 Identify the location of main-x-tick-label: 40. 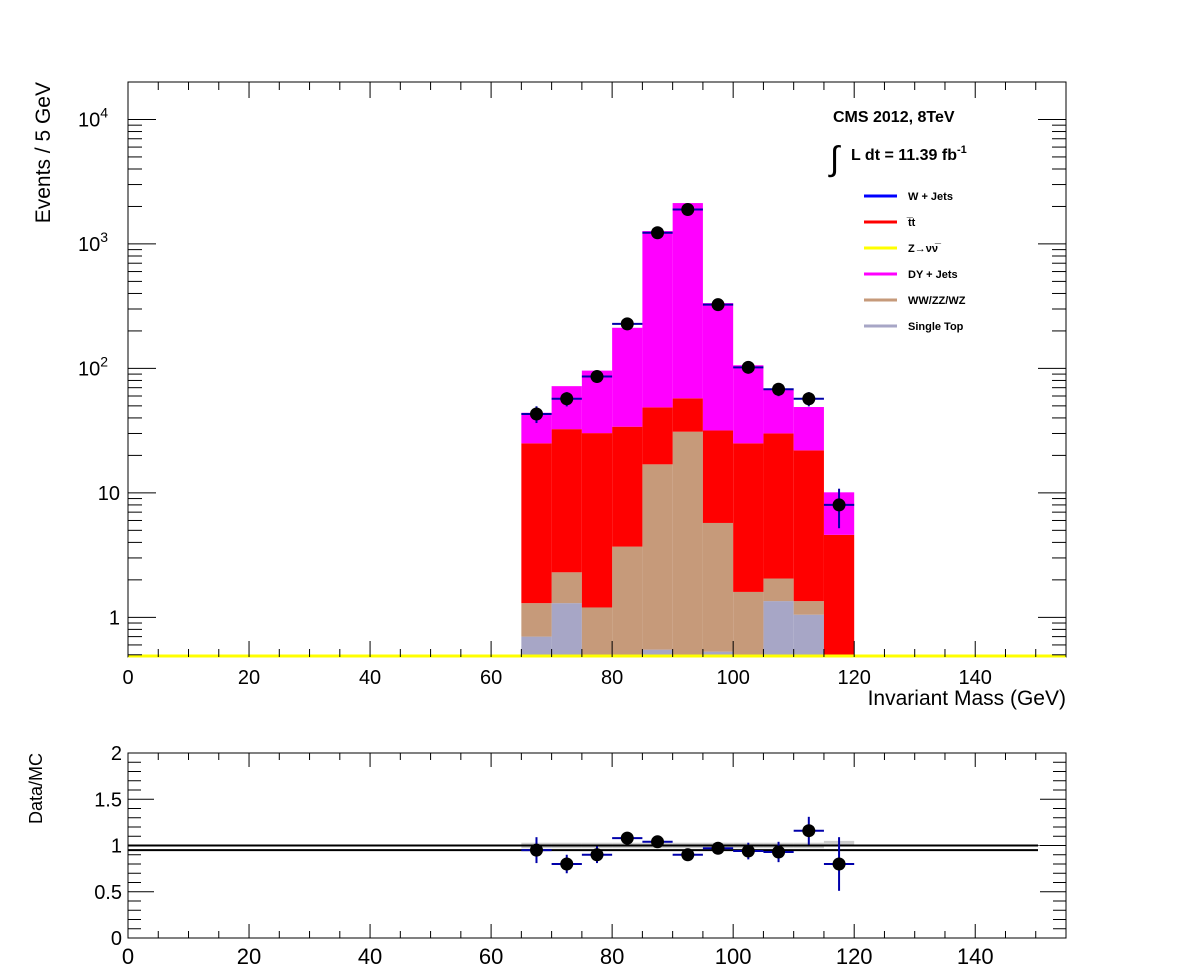
(370, 678).